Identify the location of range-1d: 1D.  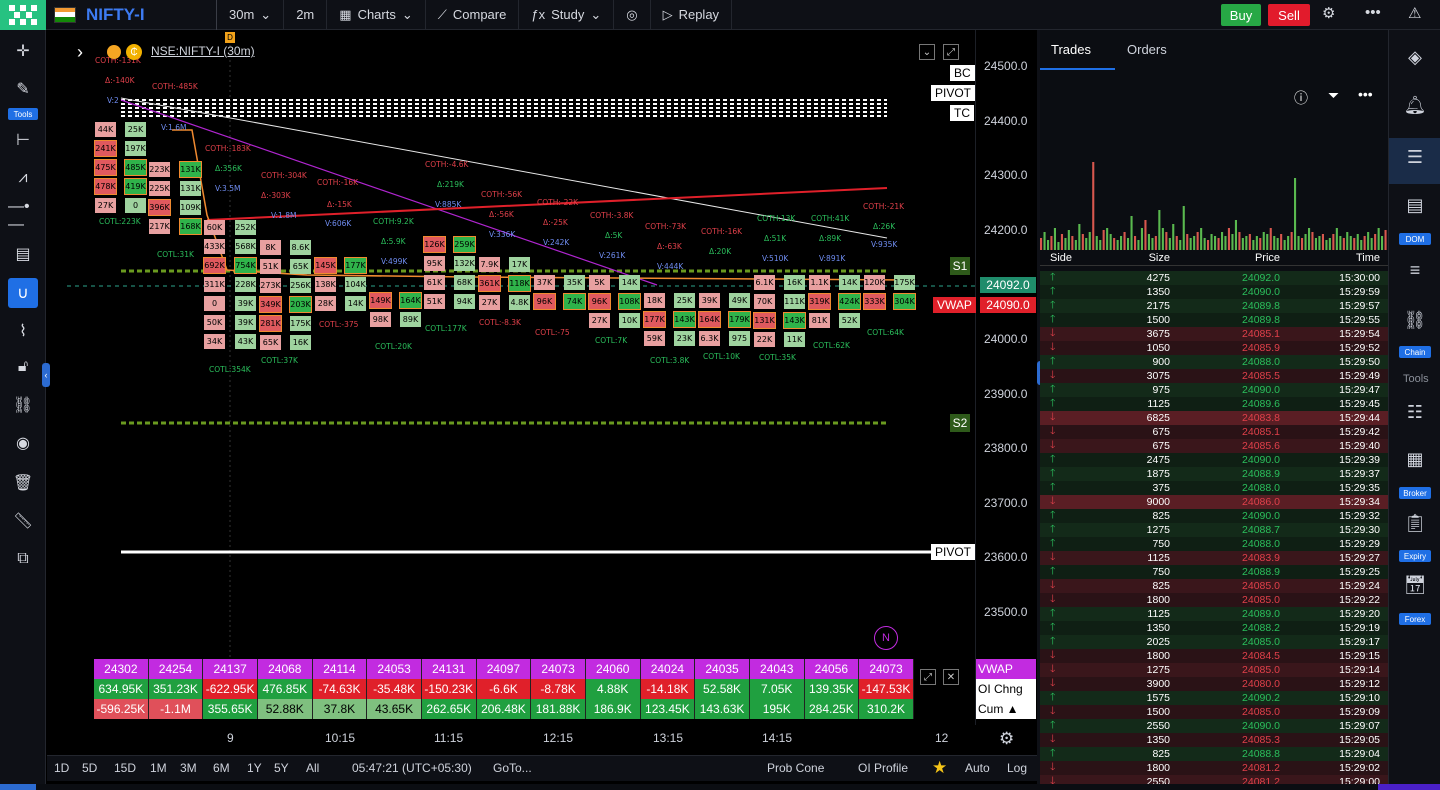
(62, 768).